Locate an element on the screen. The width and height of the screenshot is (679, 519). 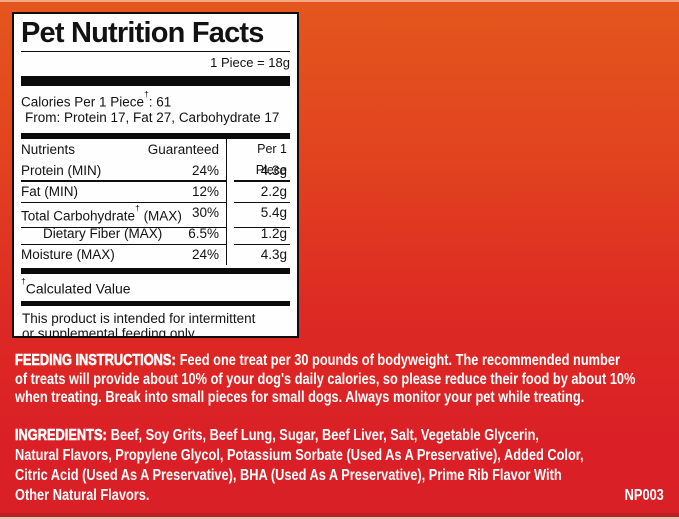
divider-bar-thin is located at coordinates (155, 303).